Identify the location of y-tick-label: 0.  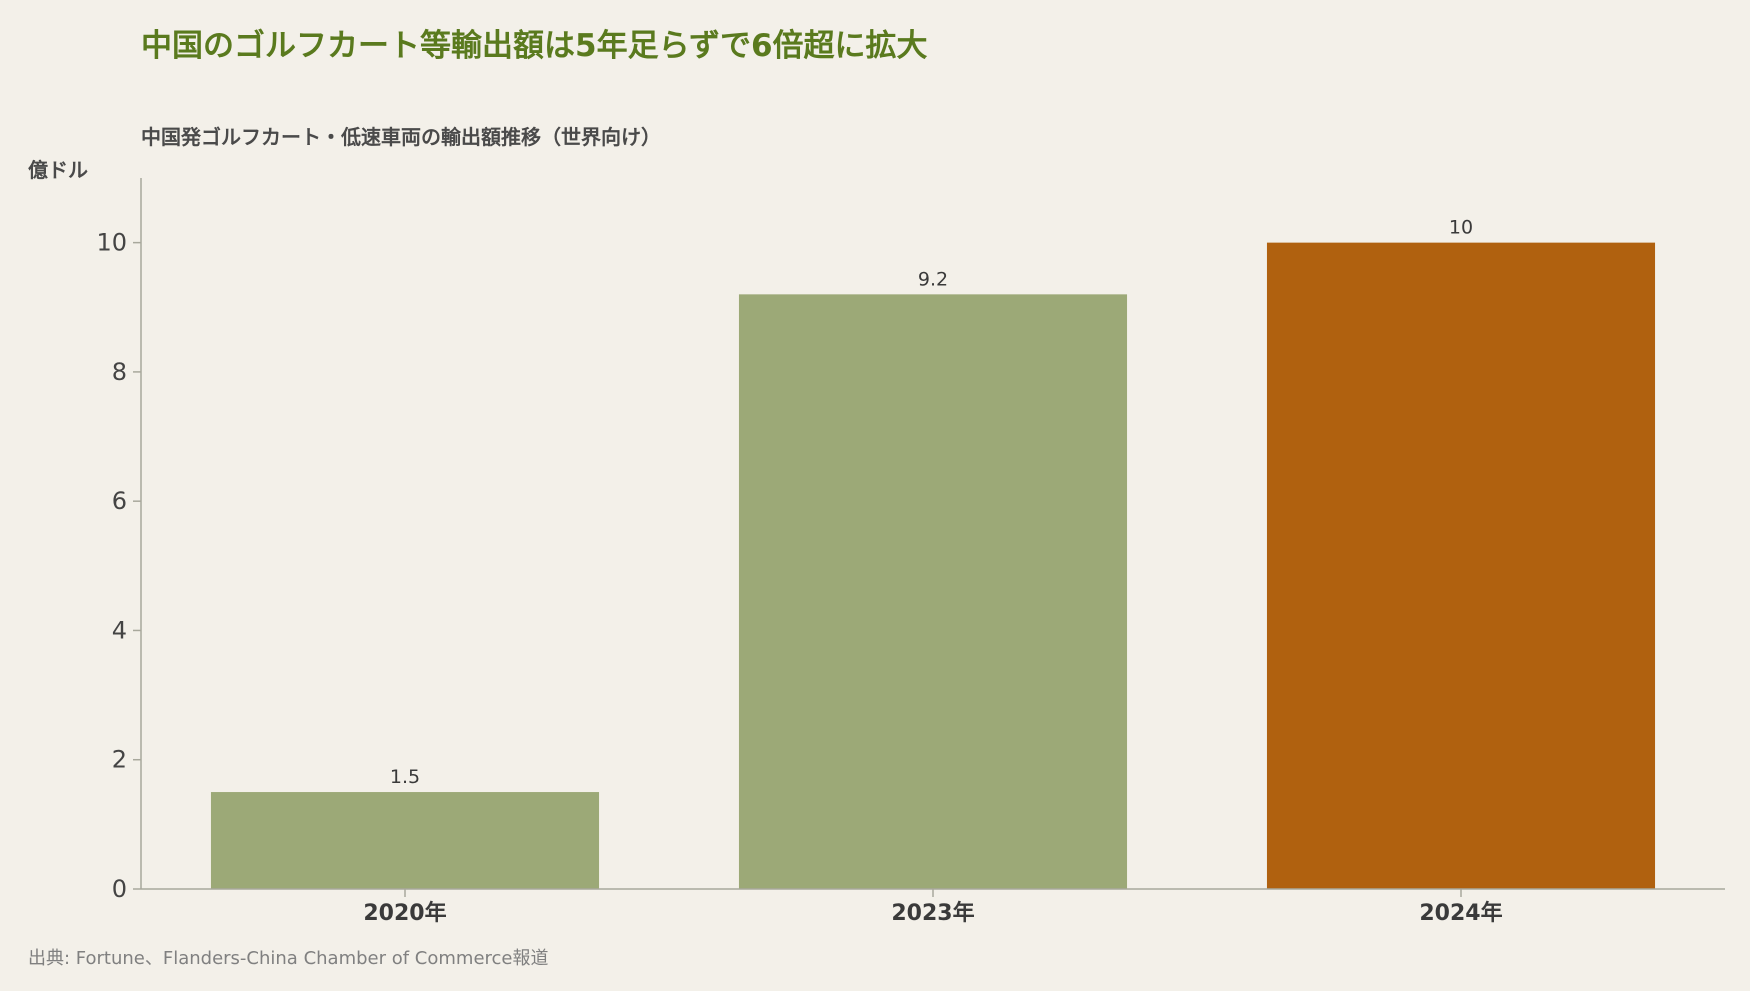
(119, 889).